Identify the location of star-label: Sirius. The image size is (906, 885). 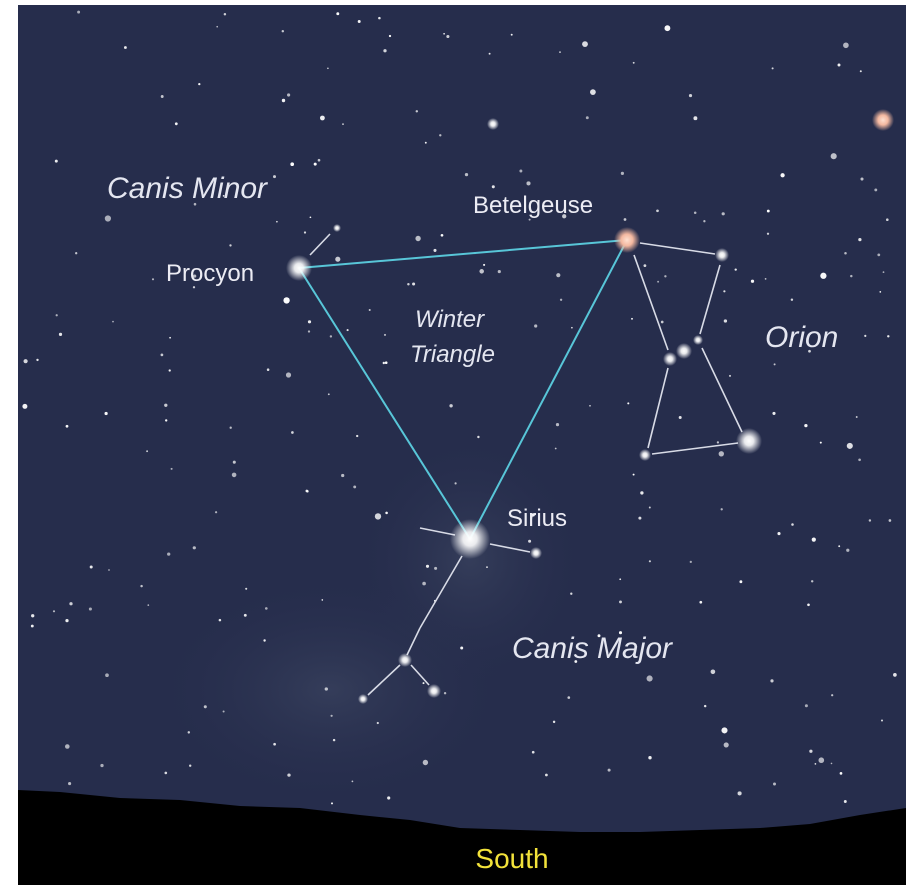
(537, 518).